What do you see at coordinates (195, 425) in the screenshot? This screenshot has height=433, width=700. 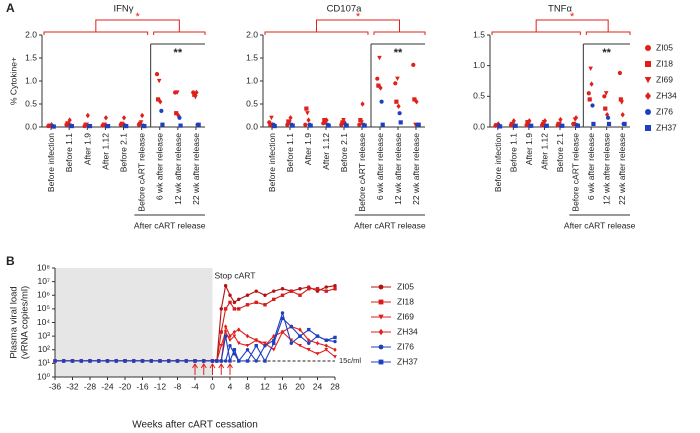 I see `x-axis-label: Weeks after cART cessation` at bounding box center [195, 425].